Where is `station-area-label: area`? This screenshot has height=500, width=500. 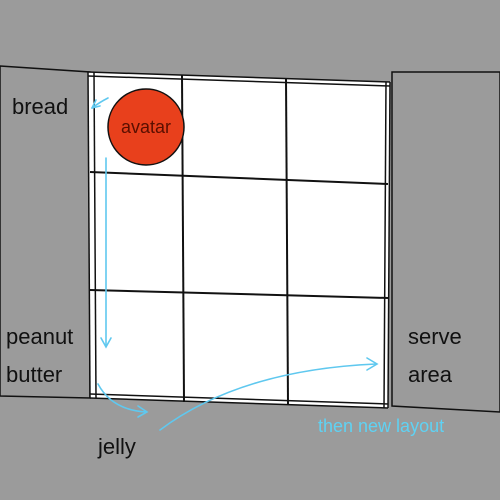
station-area-label: area is located at coordinates (430, 374).